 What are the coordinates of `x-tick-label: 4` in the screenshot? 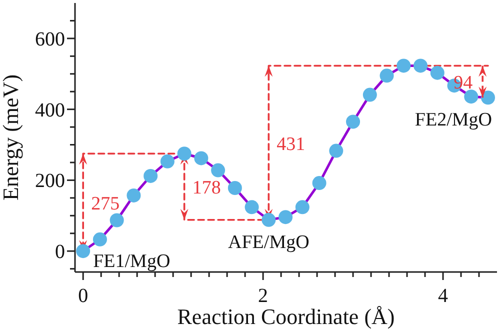 It's located at (443, 296).